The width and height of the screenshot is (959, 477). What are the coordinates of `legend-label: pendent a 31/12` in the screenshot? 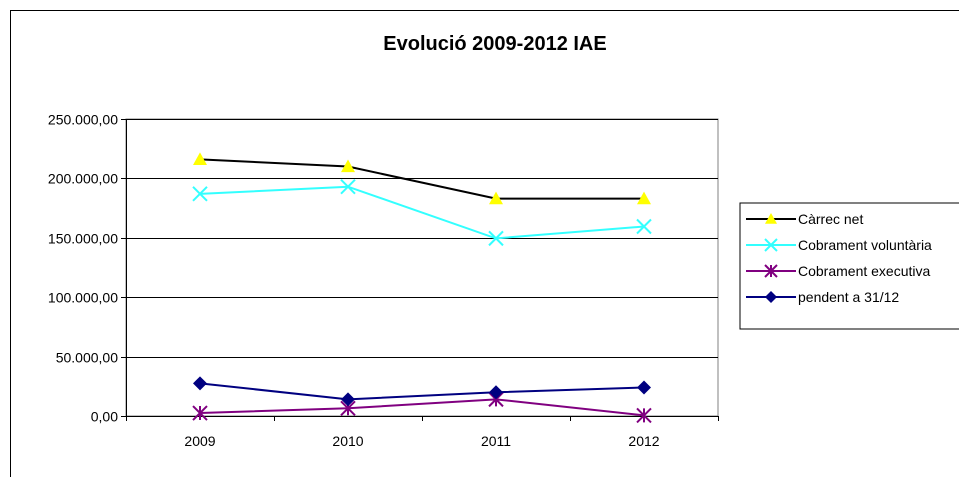 It's located at (848, 297).